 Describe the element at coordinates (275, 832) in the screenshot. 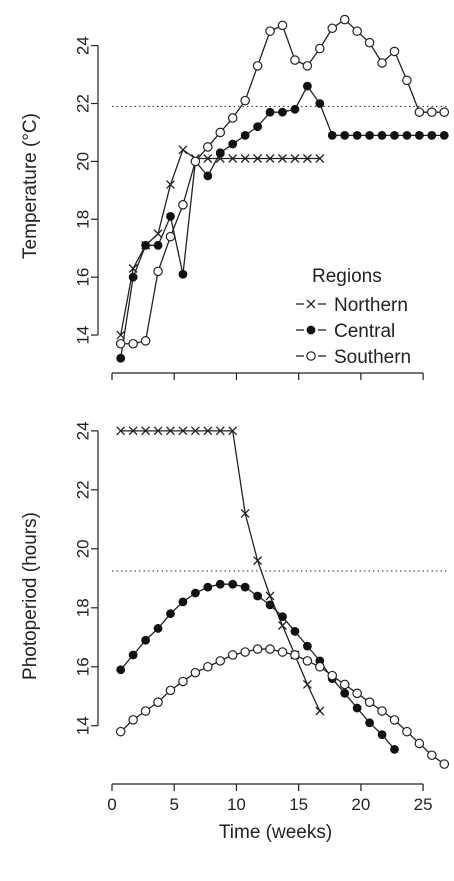

I see `x-axis-title: Time (weeks)` at that location.